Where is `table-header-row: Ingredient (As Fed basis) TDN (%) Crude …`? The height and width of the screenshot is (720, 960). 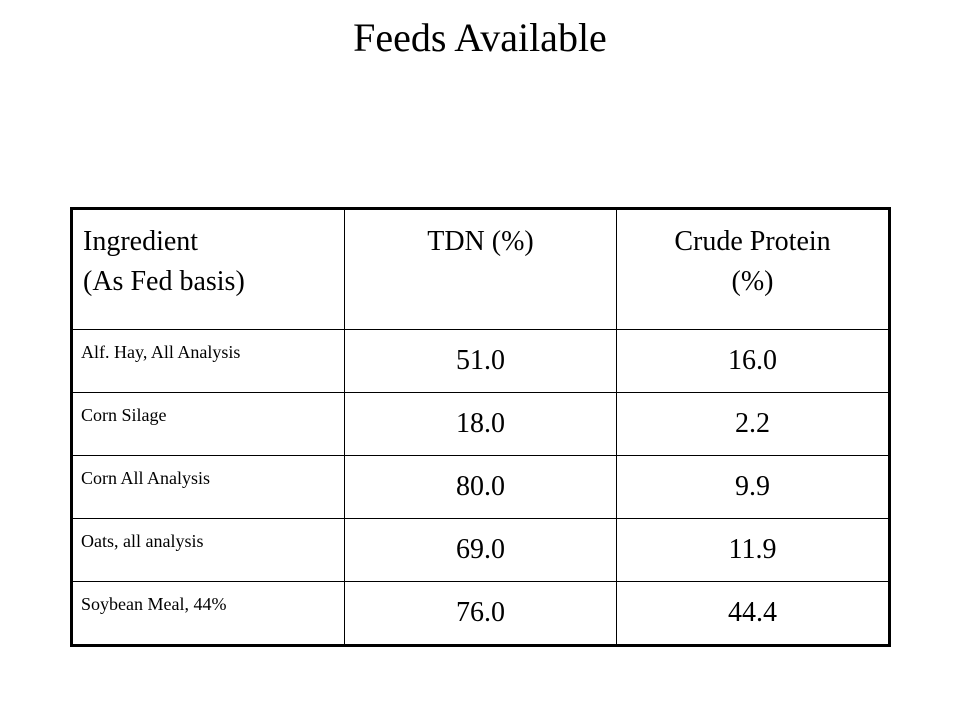
table-header-row: Ingredient (As Fed basis) TDN (%) Crude … is located at coordinates (480, 269).